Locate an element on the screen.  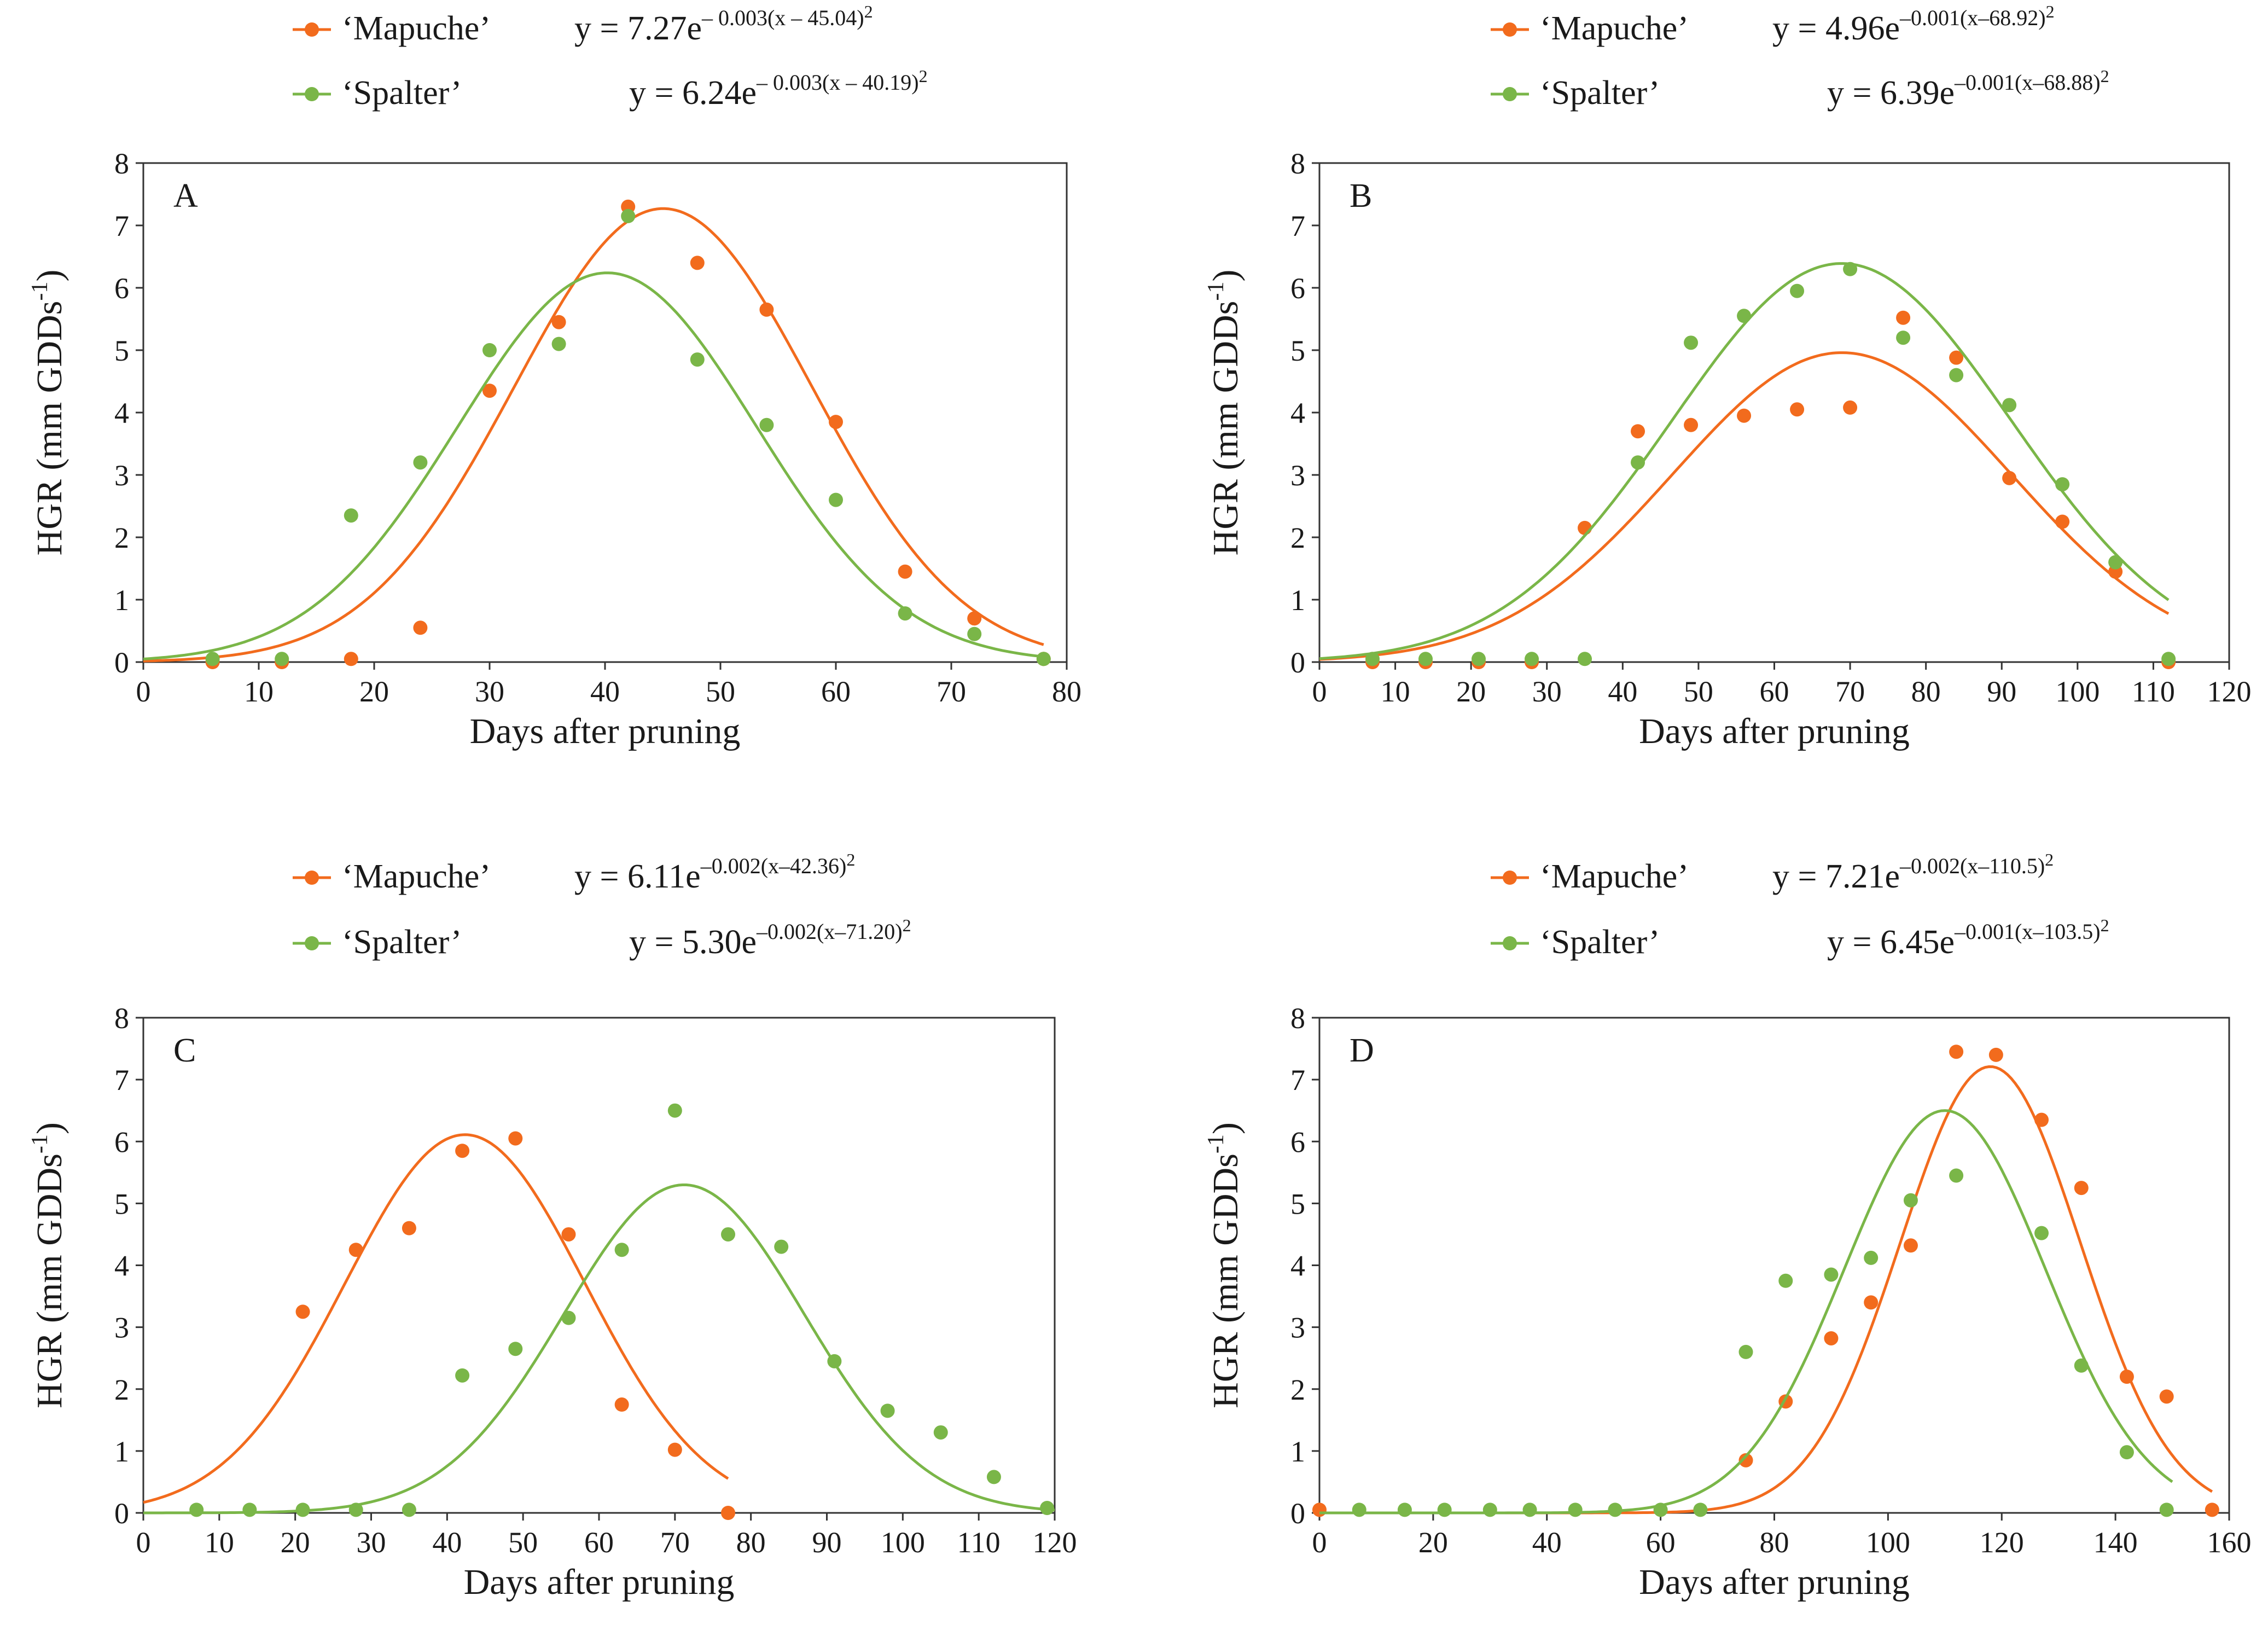
equation-lhs: y = 6.39e is located at coordinates (1891, 93).